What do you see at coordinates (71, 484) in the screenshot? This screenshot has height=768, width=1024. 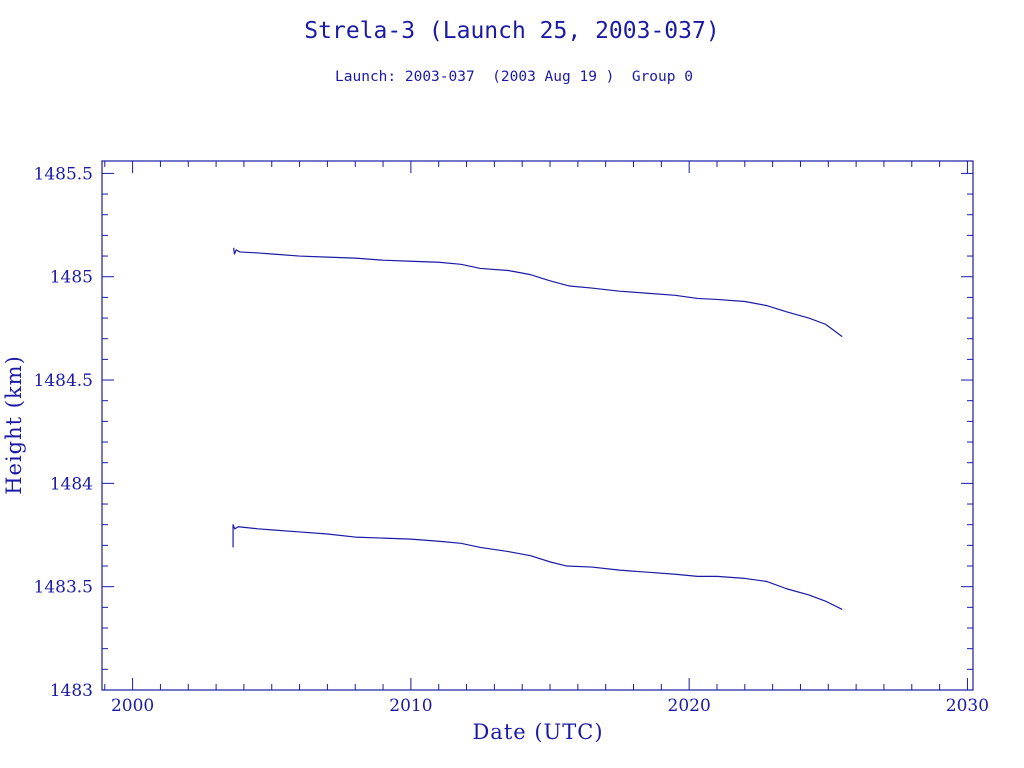 I see `y-tick-label: 1484` at bounding box center [71, 484].